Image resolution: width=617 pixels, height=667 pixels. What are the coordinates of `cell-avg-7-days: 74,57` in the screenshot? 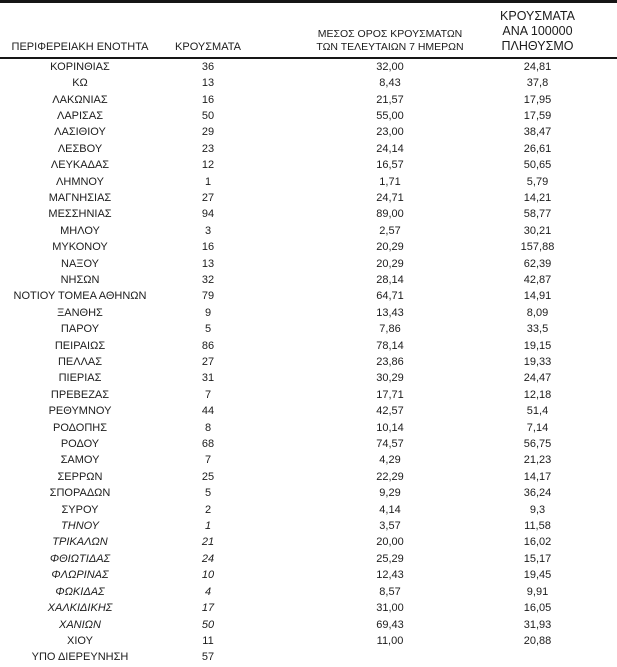 It's located at (390, 444).